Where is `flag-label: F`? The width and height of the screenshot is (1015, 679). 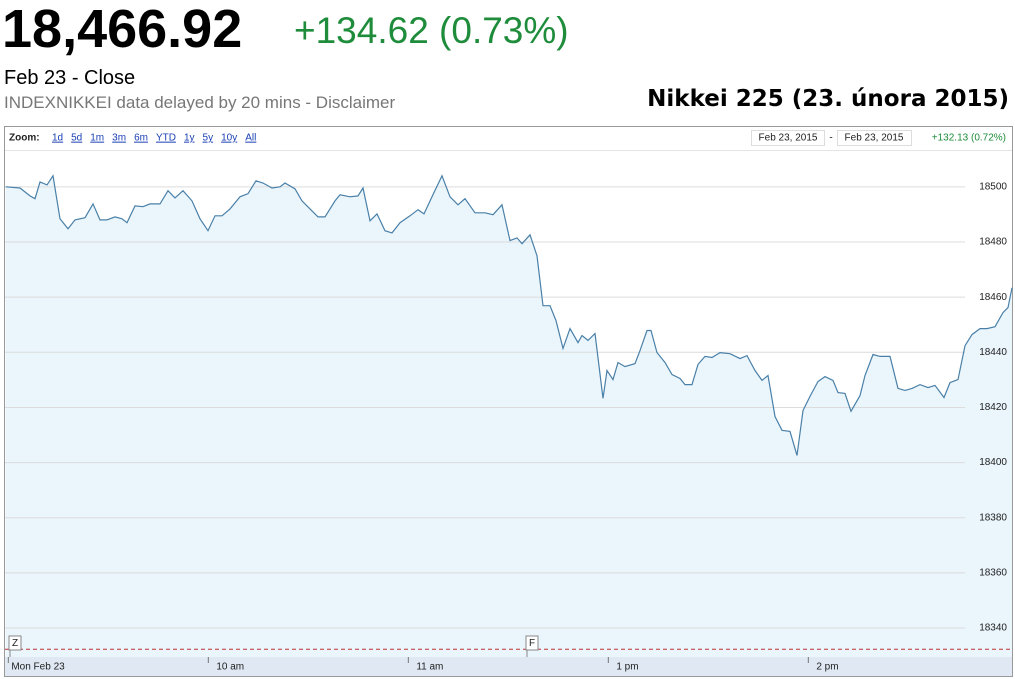
flag-label: F is located at coordinates (532, 643).